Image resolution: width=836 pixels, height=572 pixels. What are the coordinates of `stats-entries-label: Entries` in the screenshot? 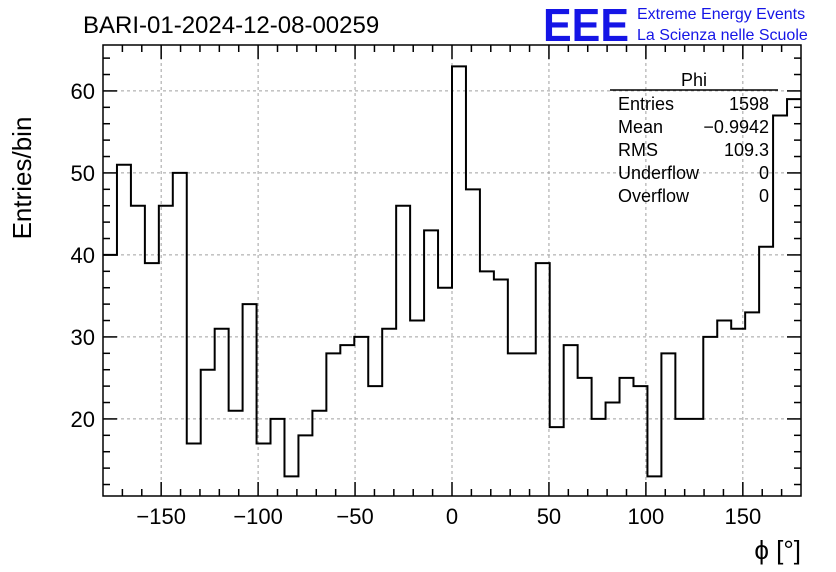 It's located at (646, 104).